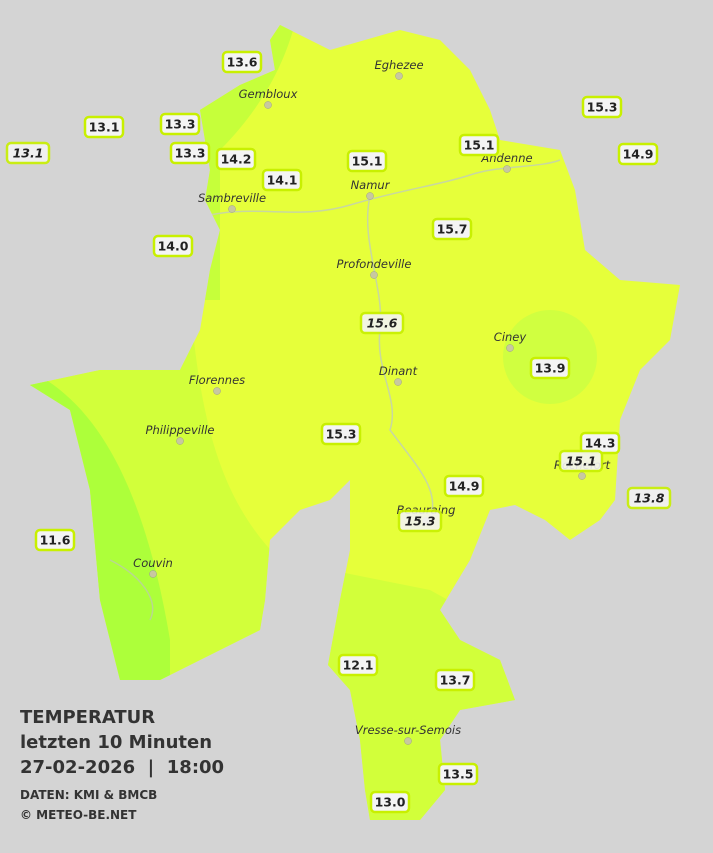 The image size is (713, 853). What do you see at coordinates (232, 198) in the screenshot?
I see `city-label: Sambreville` at bounding box center [232, 198].